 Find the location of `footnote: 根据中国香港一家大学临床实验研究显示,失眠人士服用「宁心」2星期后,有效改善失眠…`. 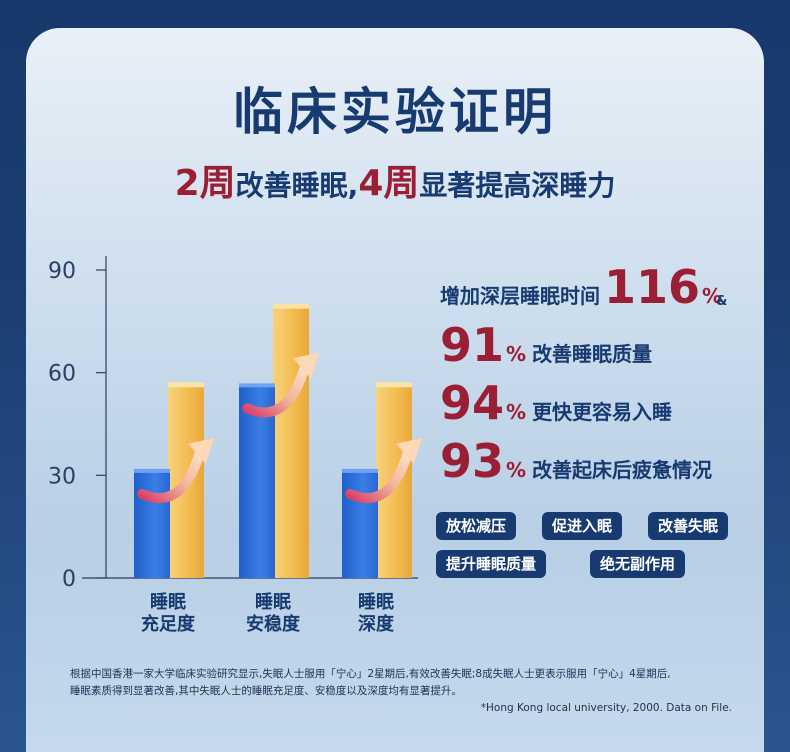

footnote: 根据中国香港一家大学临床实验研究显示,失眠人士服用「宁心」2星期后,有效改善失眠… is located at coordinates (410, 683).